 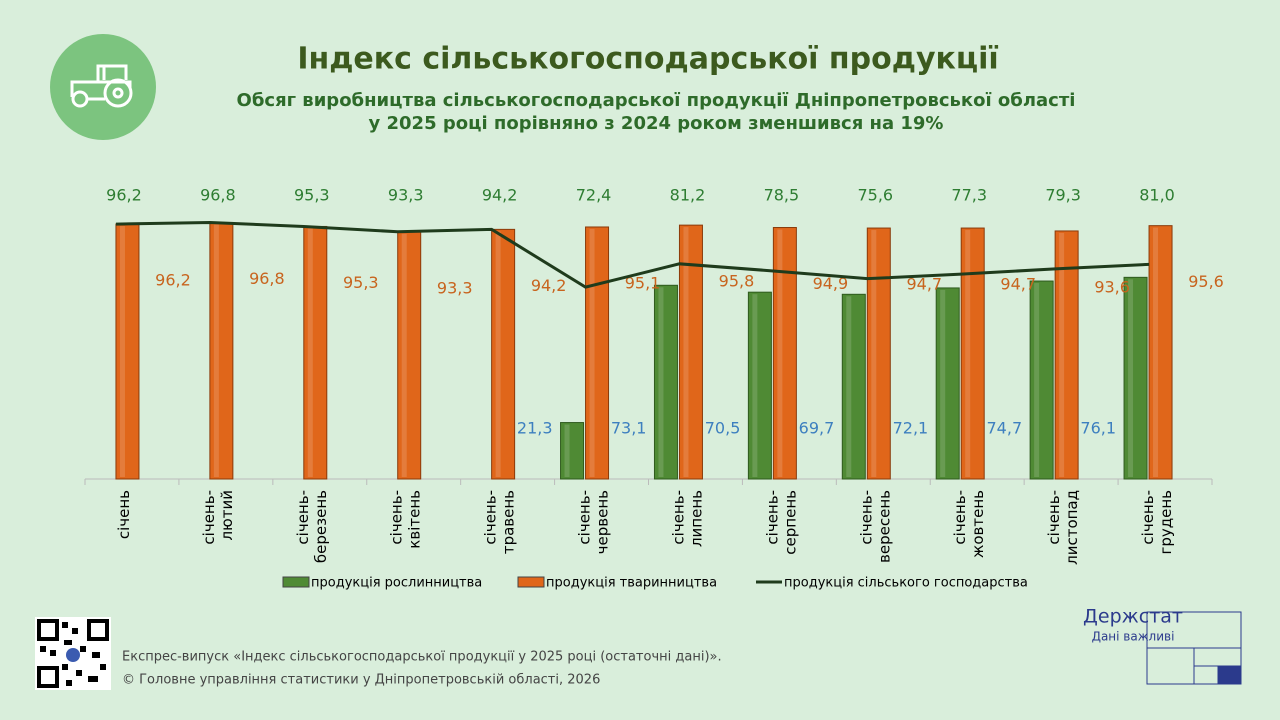 What do you see at coordinates (396, 583) in the screenshot?
I see `legend-label: продукція рослинництва` at bounding box center [396, 583].